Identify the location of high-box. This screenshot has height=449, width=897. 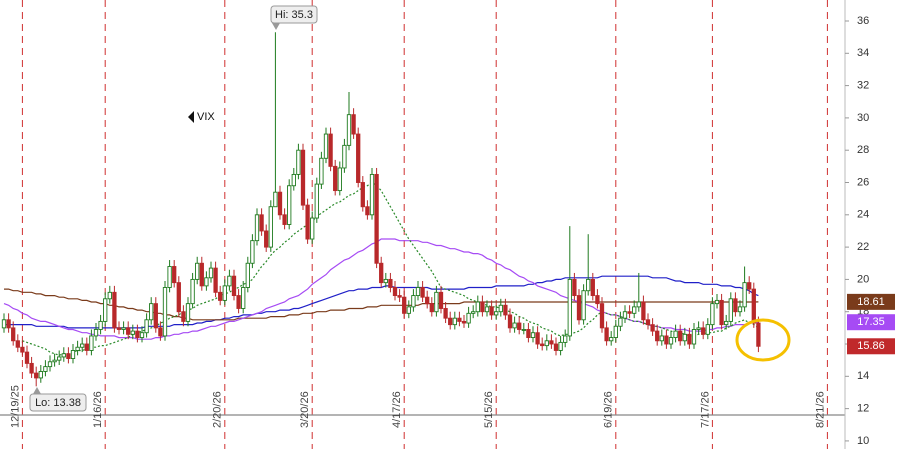
(294, 14).